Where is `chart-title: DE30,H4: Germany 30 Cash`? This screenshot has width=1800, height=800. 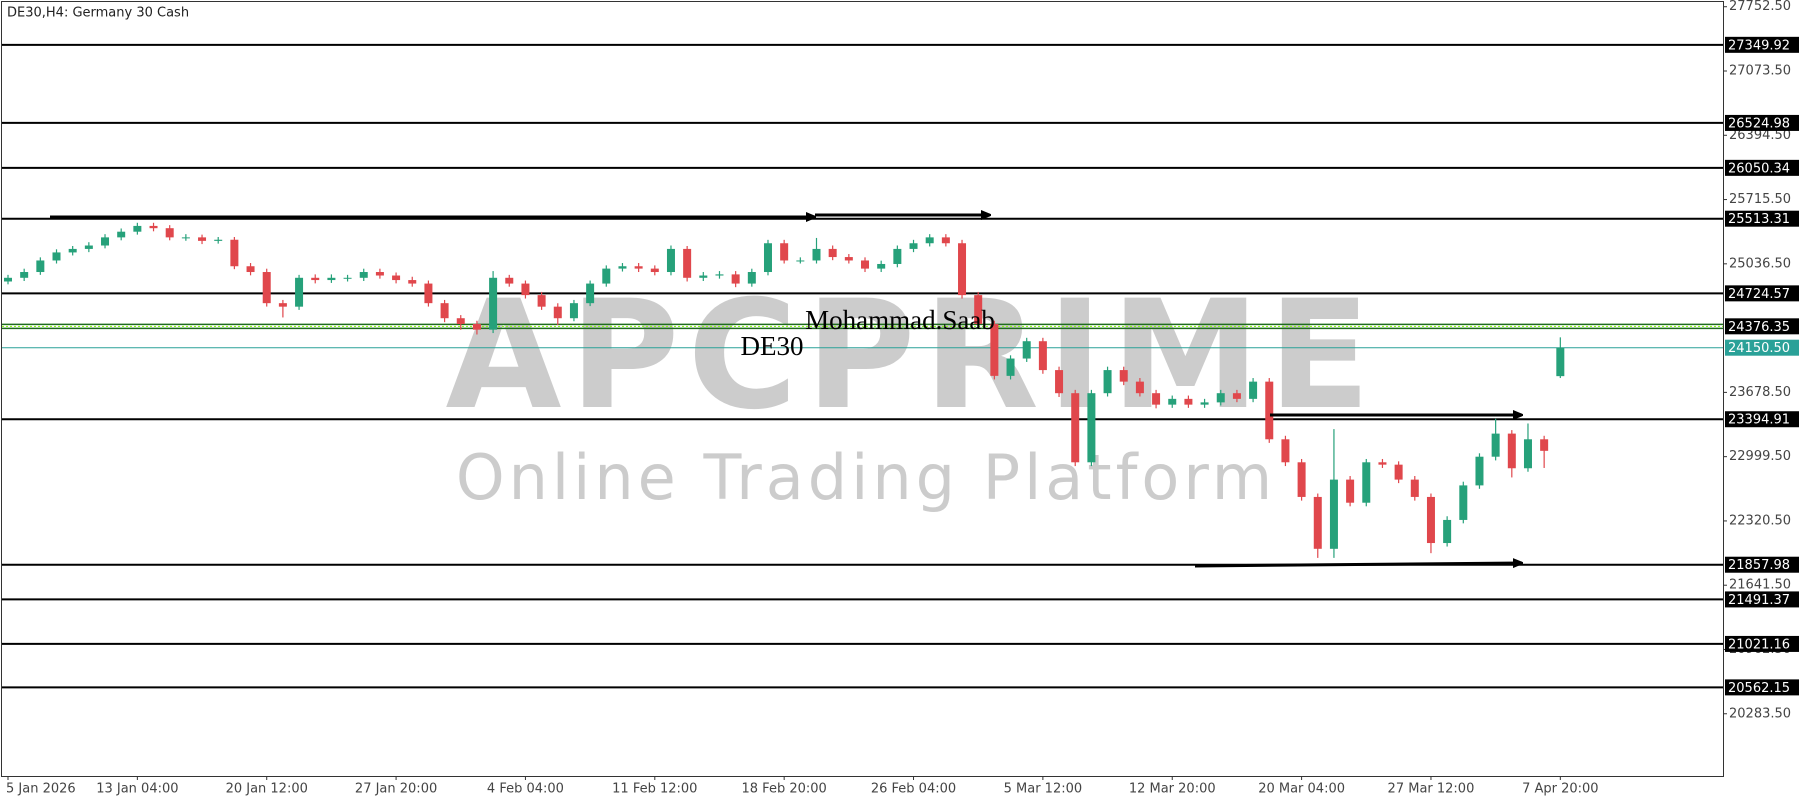 chart-title: DE30,H4: Germany 30 Cash is located at coordinates (98, 13).